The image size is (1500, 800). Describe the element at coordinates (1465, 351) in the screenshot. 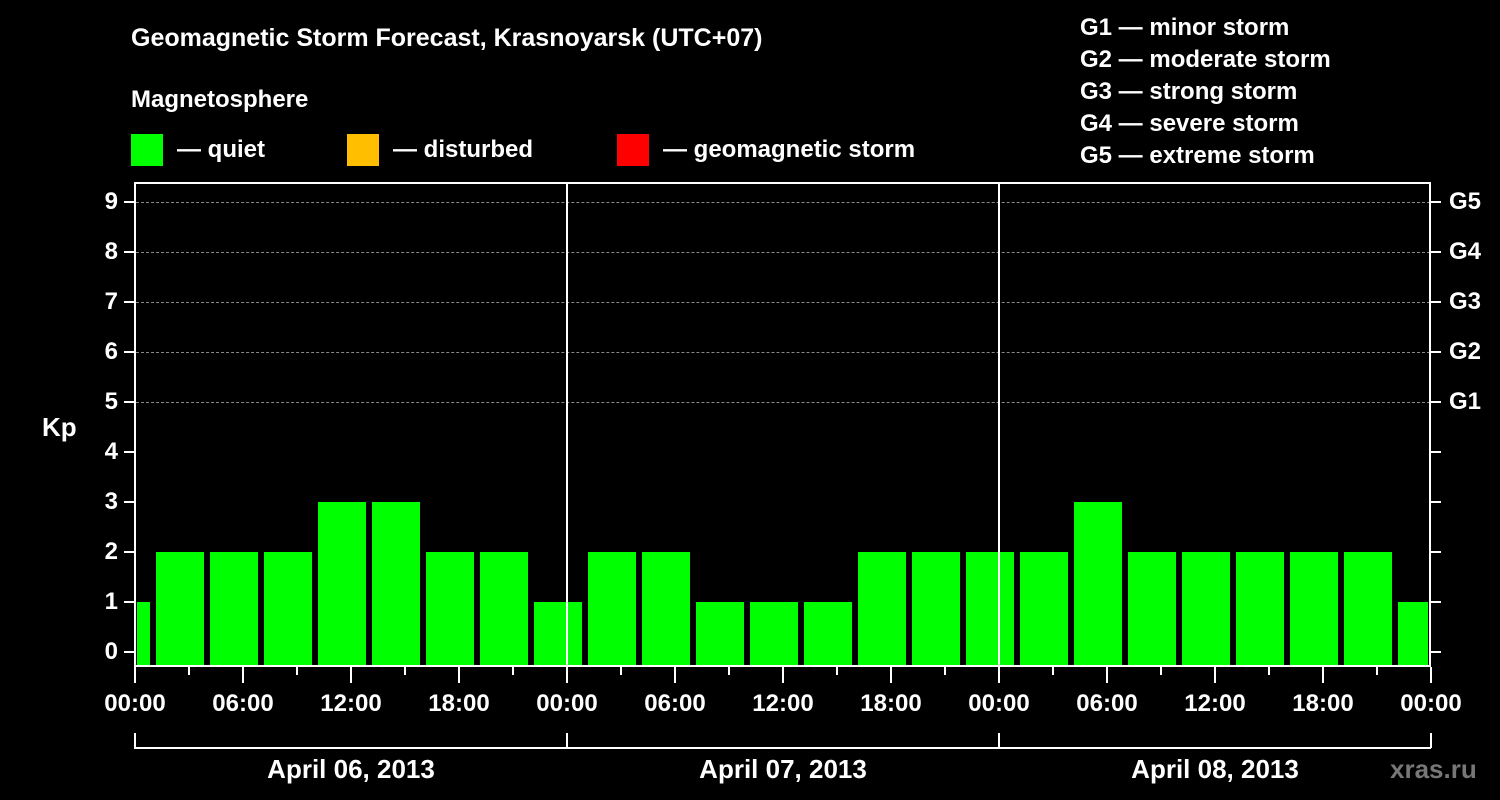

I see `g-scale-label: G2` at that location.